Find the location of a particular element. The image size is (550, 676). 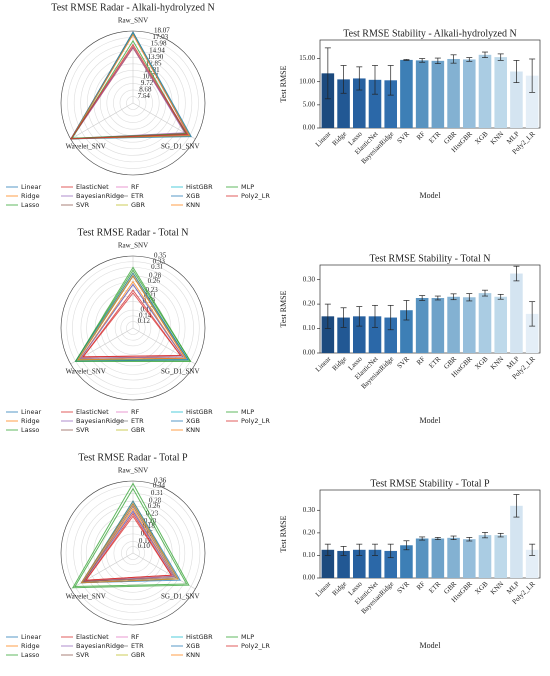

chart-title: Test RMSE Radar - Alkali-hydrolyzed N is located at coordinates (132, 7).